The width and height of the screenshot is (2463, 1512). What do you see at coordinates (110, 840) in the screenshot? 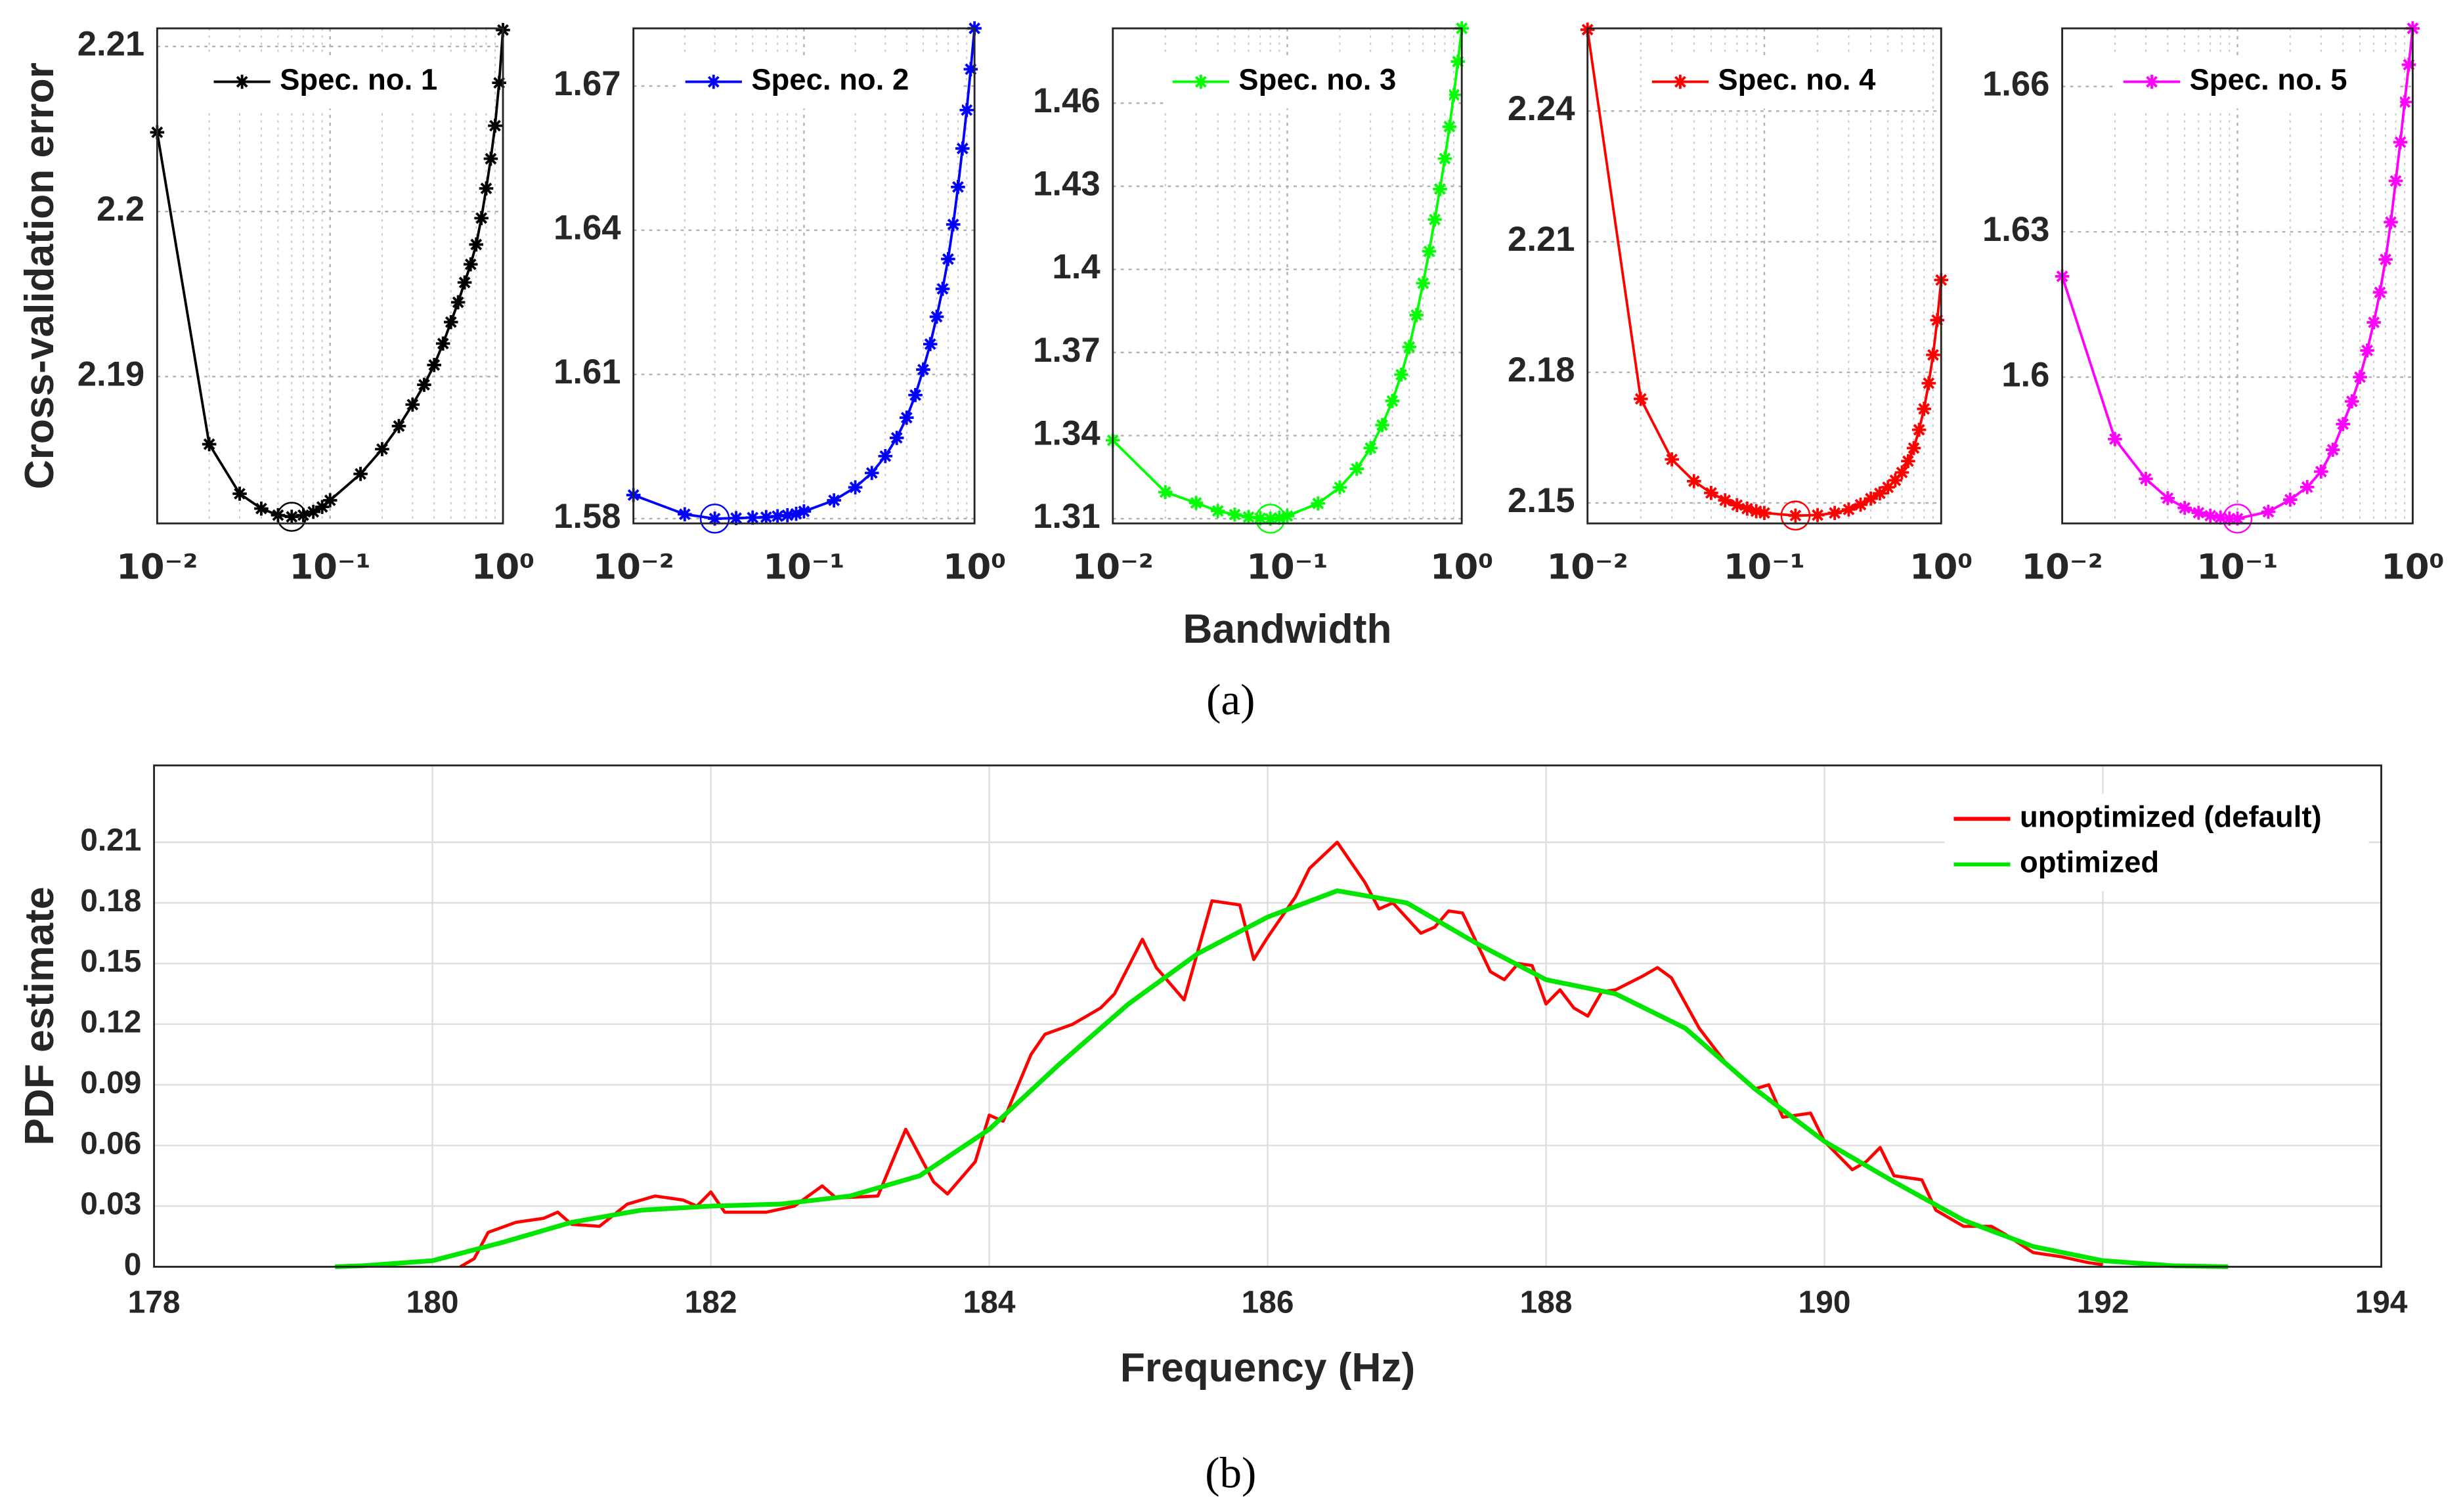
I see `y-tick-label: 0.21` at bounding box center [110, 840].